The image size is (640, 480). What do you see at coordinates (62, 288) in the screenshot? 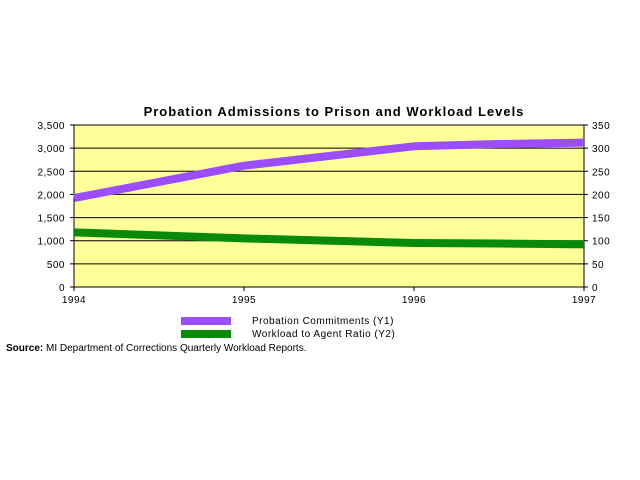
I see `y1-tick-label: 0` at bounding box center [62, 288].